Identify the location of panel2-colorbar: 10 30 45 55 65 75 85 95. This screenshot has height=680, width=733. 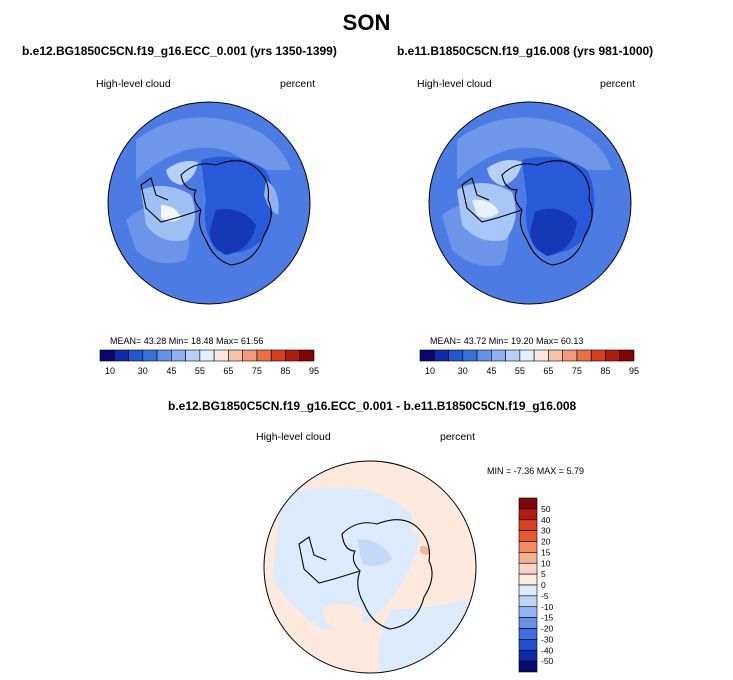
(529, 362).